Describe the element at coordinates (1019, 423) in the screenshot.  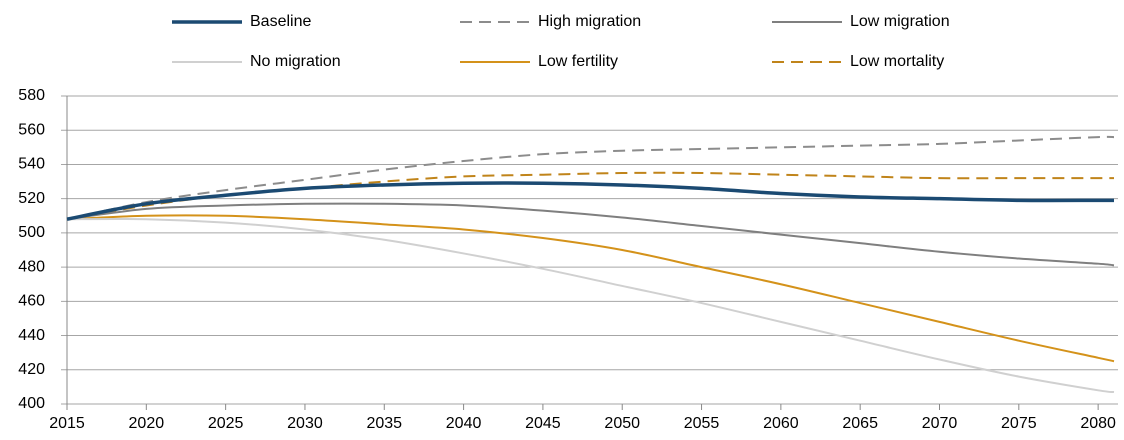
I see `x-tick-label: 2075` at that location.